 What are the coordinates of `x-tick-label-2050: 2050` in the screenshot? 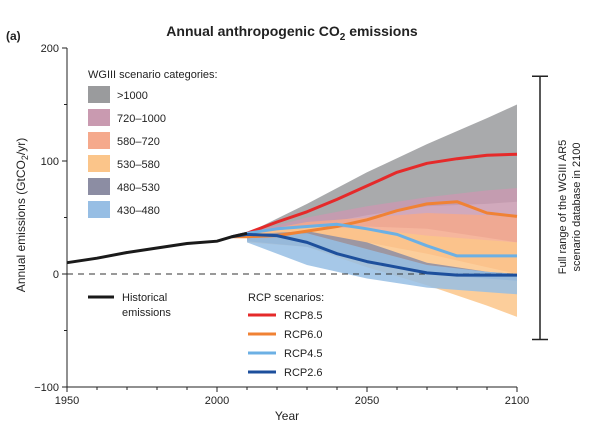 It's located at (367, 401).